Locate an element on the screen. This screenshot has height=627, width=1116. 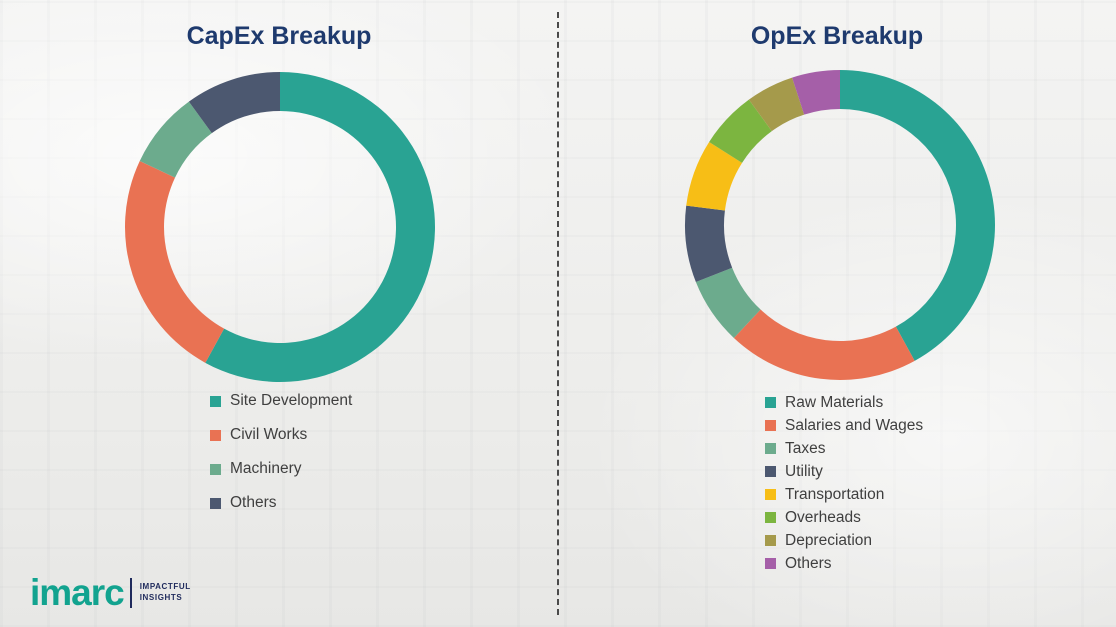
legend-label-depreciation: Depreciation is located at coordinates (829, 540).